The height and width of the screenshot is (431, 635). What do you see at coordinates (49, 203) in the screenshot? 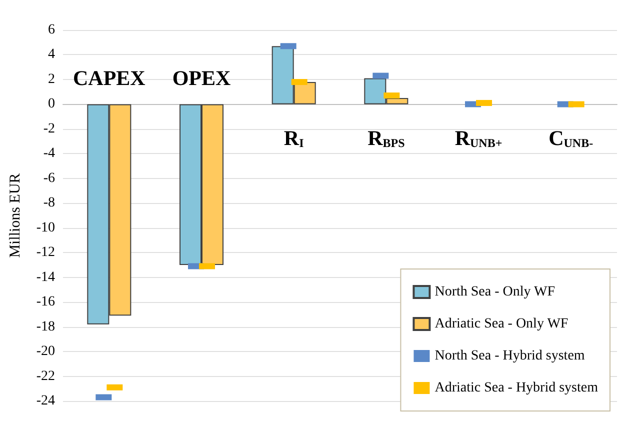
I see `y-tick-label: -8` at bounding box center [49, 203].